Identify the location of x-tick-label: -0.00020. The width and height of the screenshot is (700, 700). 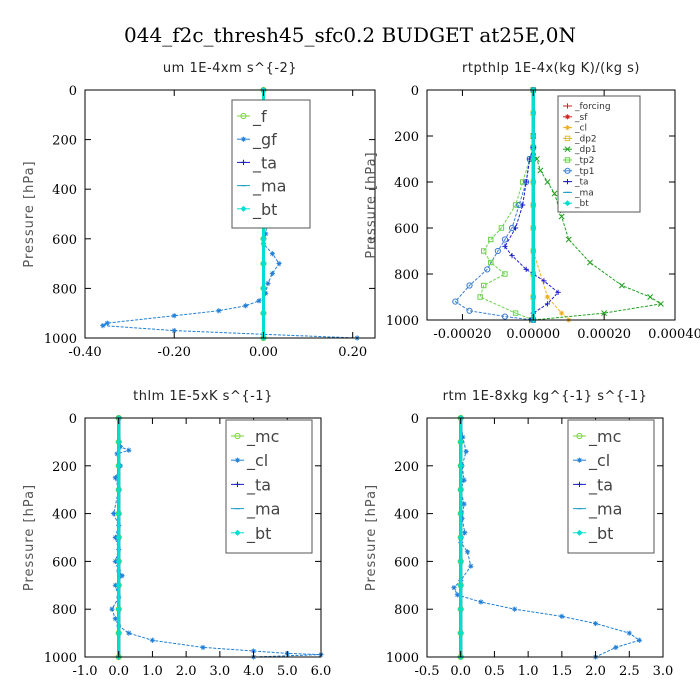
(462, 334).